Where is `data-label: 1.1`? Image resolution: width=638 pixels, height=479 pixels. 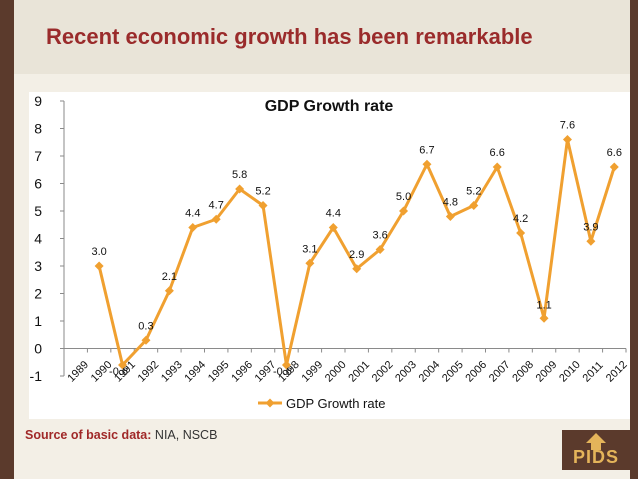 data-label: 1.1 is located at coordinates (543, 305).